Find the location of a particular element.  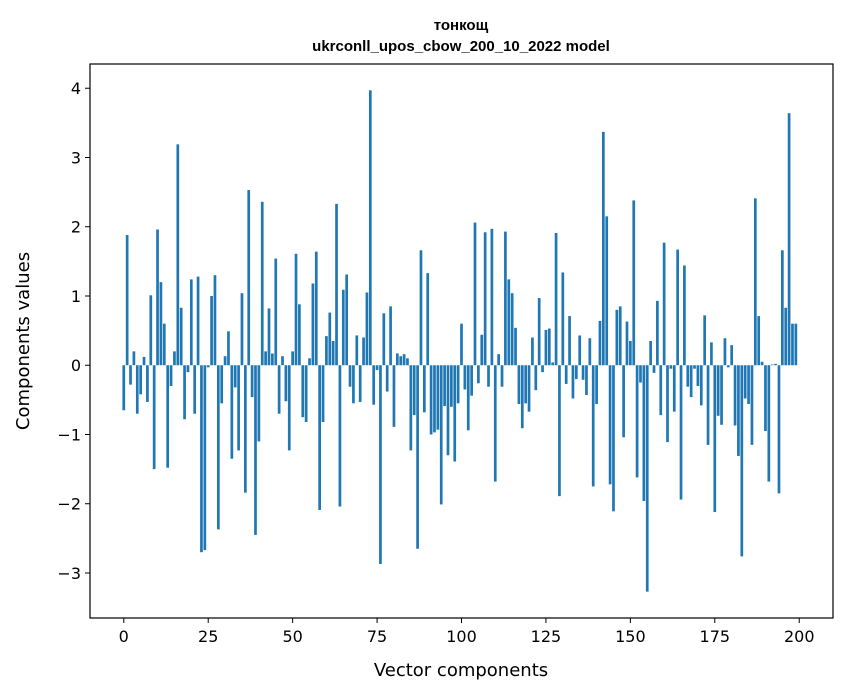

x-tick-label: 0 is located at coordinates (124, 636).